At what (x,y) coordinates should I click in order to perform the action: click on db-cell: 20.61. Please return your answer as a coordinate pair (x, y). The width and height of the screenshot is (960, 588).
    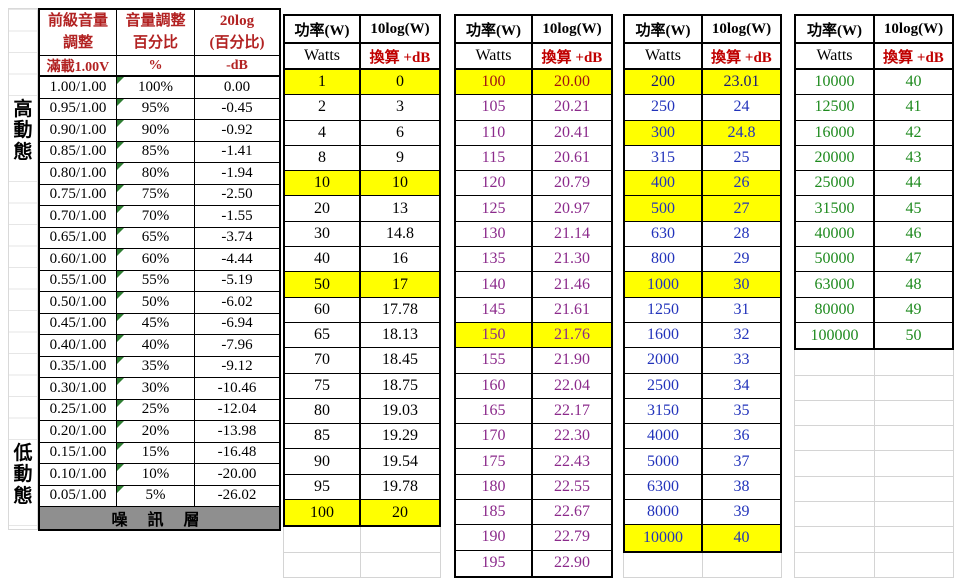
    Looking at the image, I should click on (572, 158).